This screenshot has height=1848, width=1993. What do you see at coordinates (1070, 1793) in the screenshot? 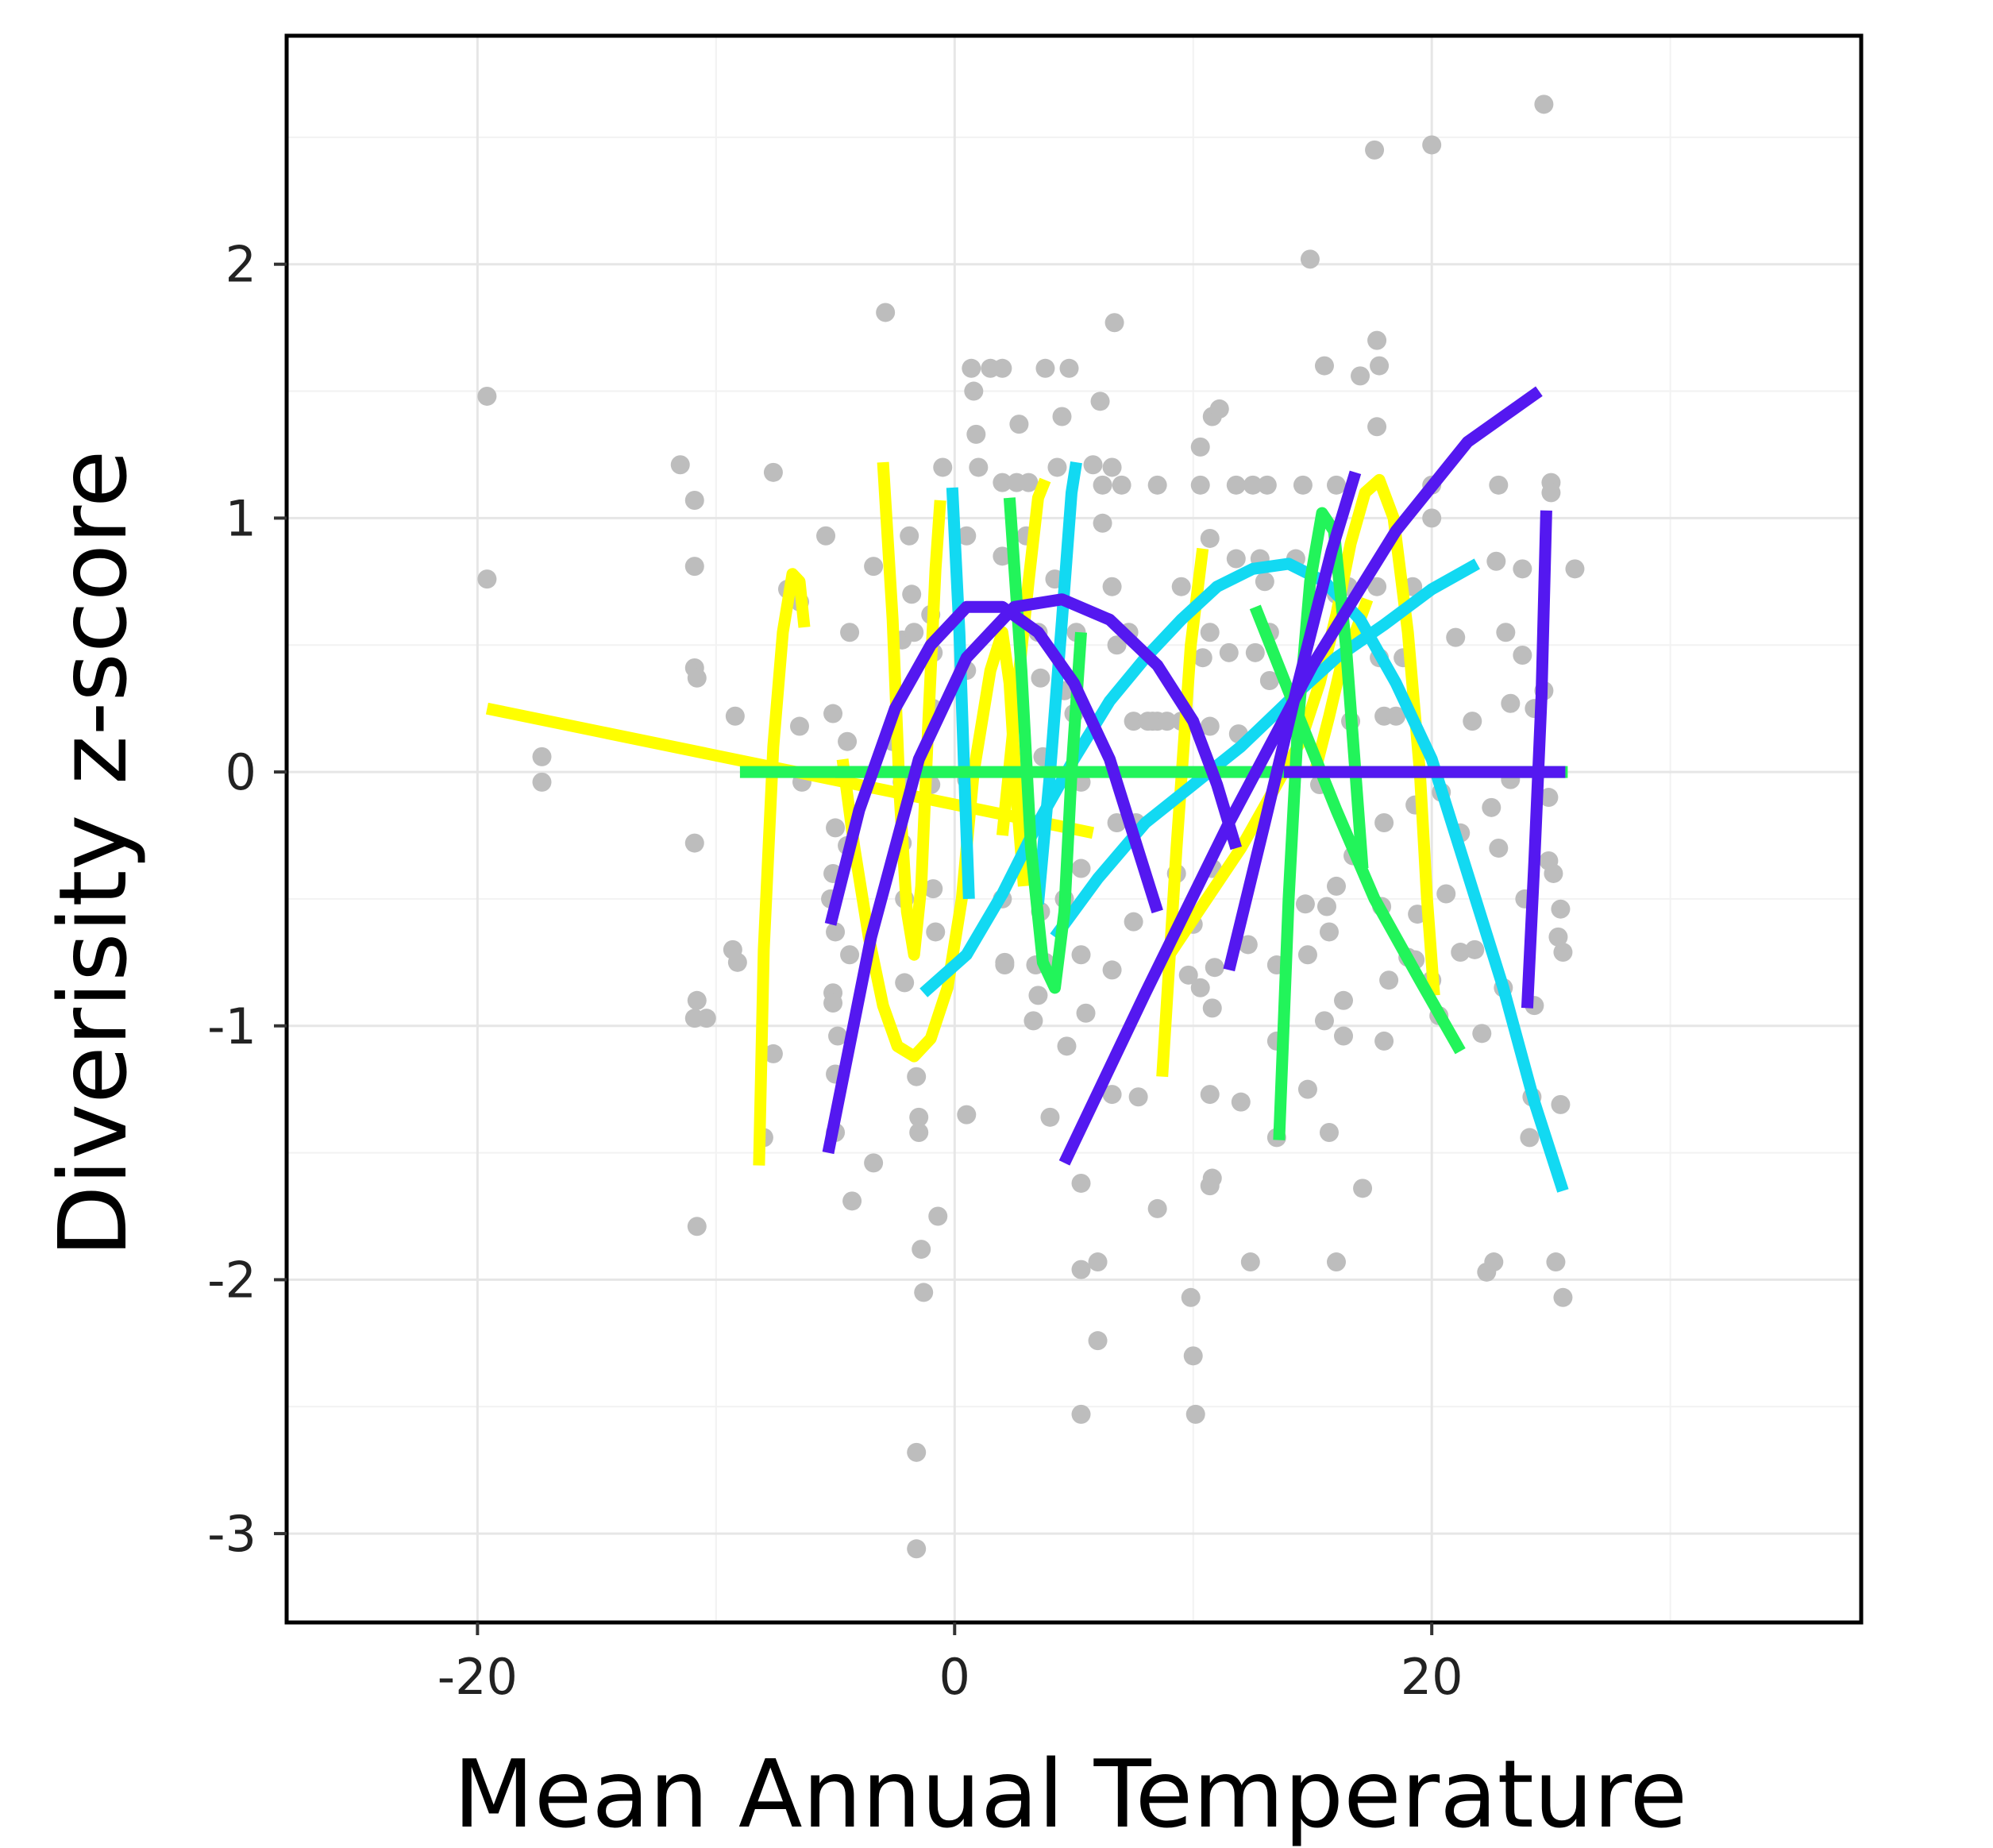
I see `x-axis-title: Mean Annual Temperature` at bounding box center [1070, 1793].